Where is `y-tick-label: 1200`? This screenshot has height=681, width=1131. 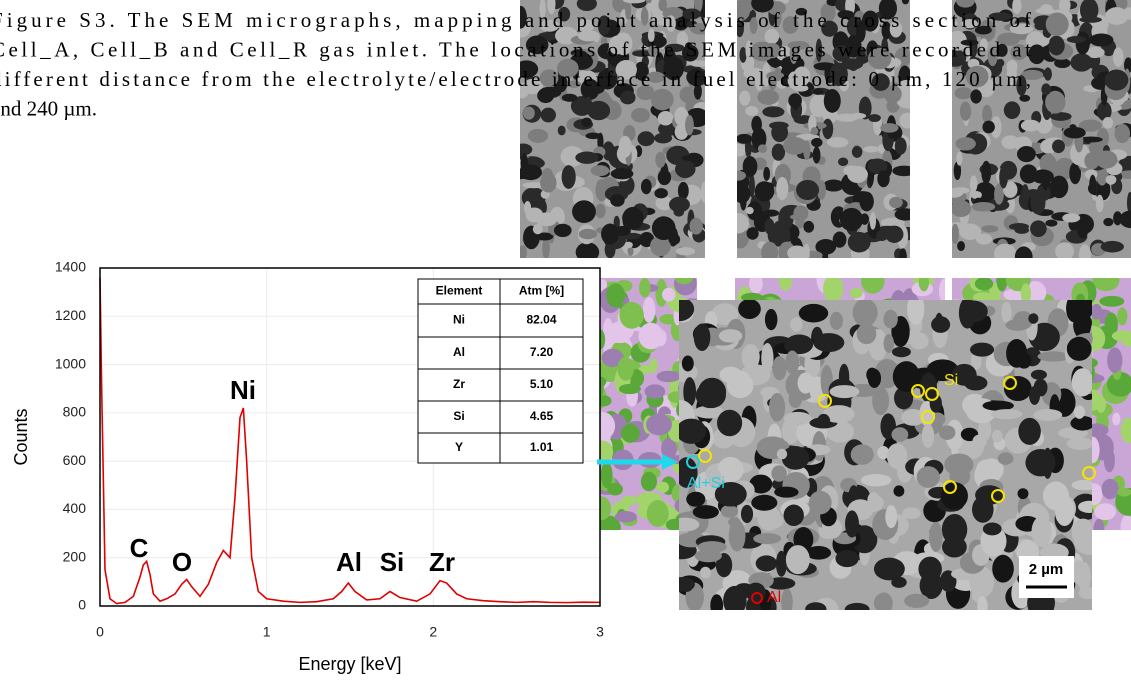
y-tick-label: 1200 is located at coordinates (70, 315).